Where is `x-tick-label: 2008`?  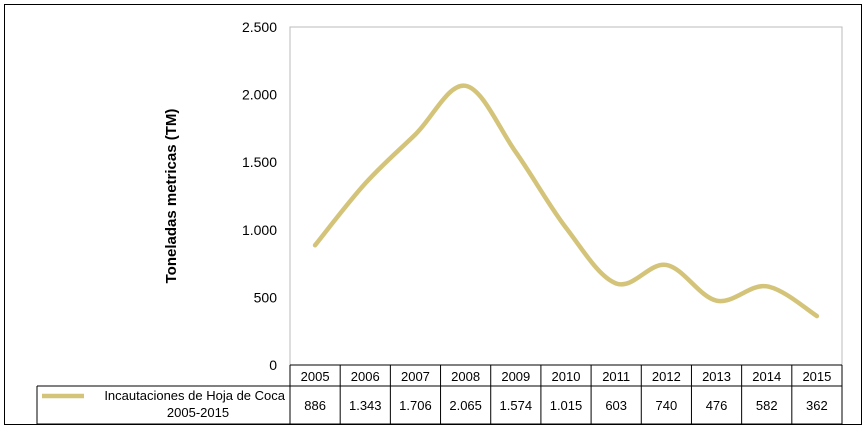 x-tick-label: 2008 is located at coordinates (465, 376).